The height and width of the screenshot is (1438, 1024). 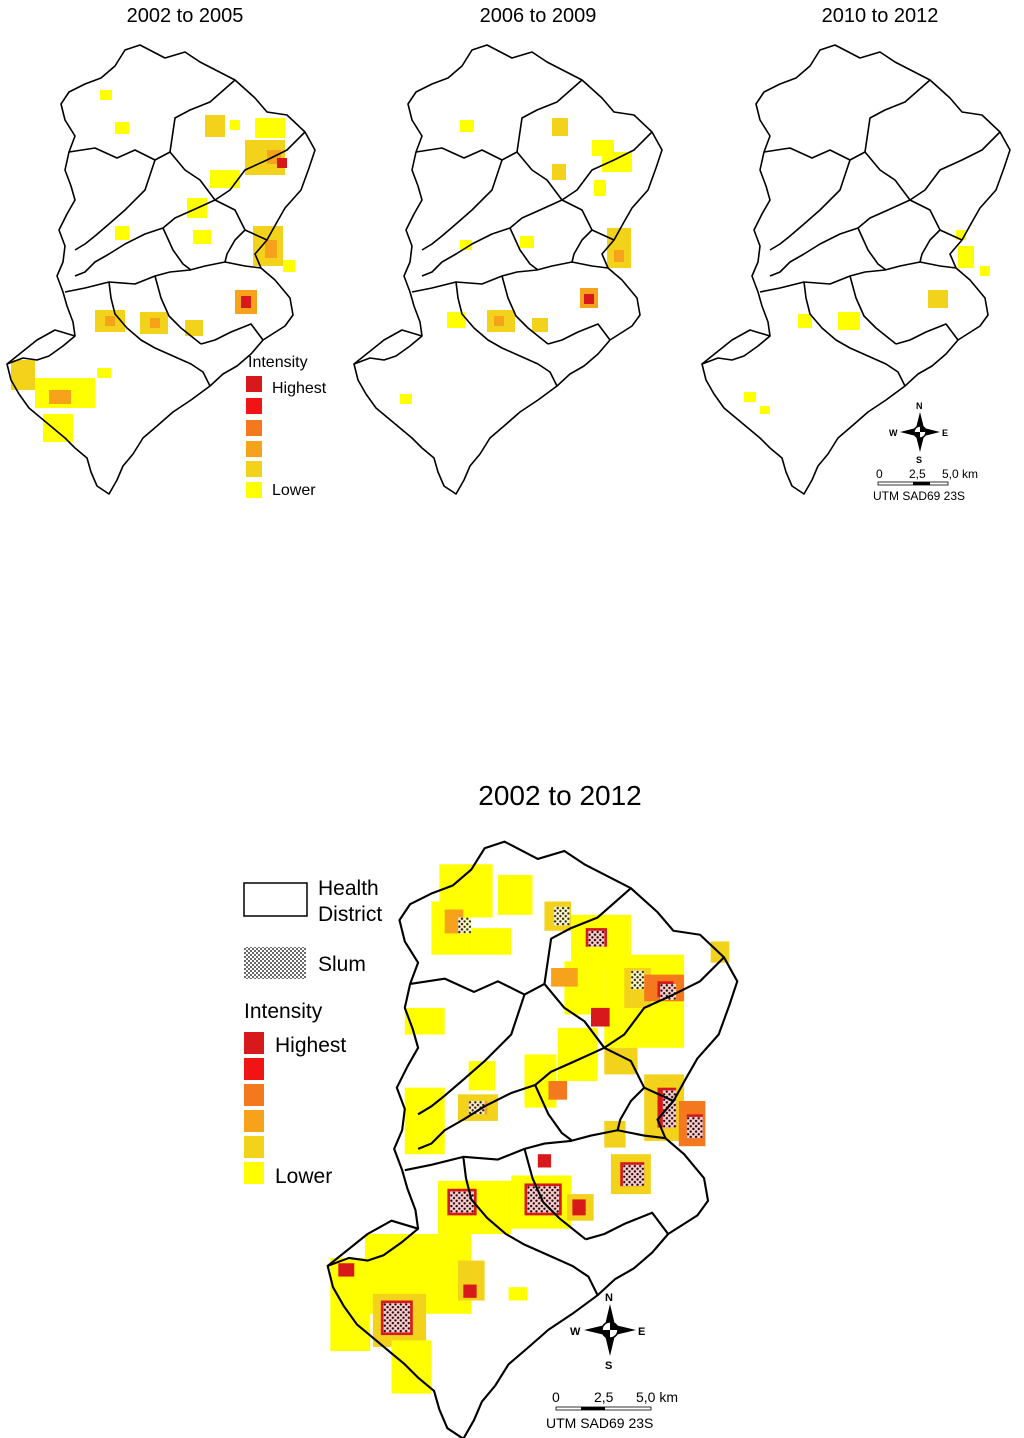 What do you see at coordinates (310, 1045) in the screenshot?
I see `big-legend-highest: Highest` at bounding box center [310, 1045].